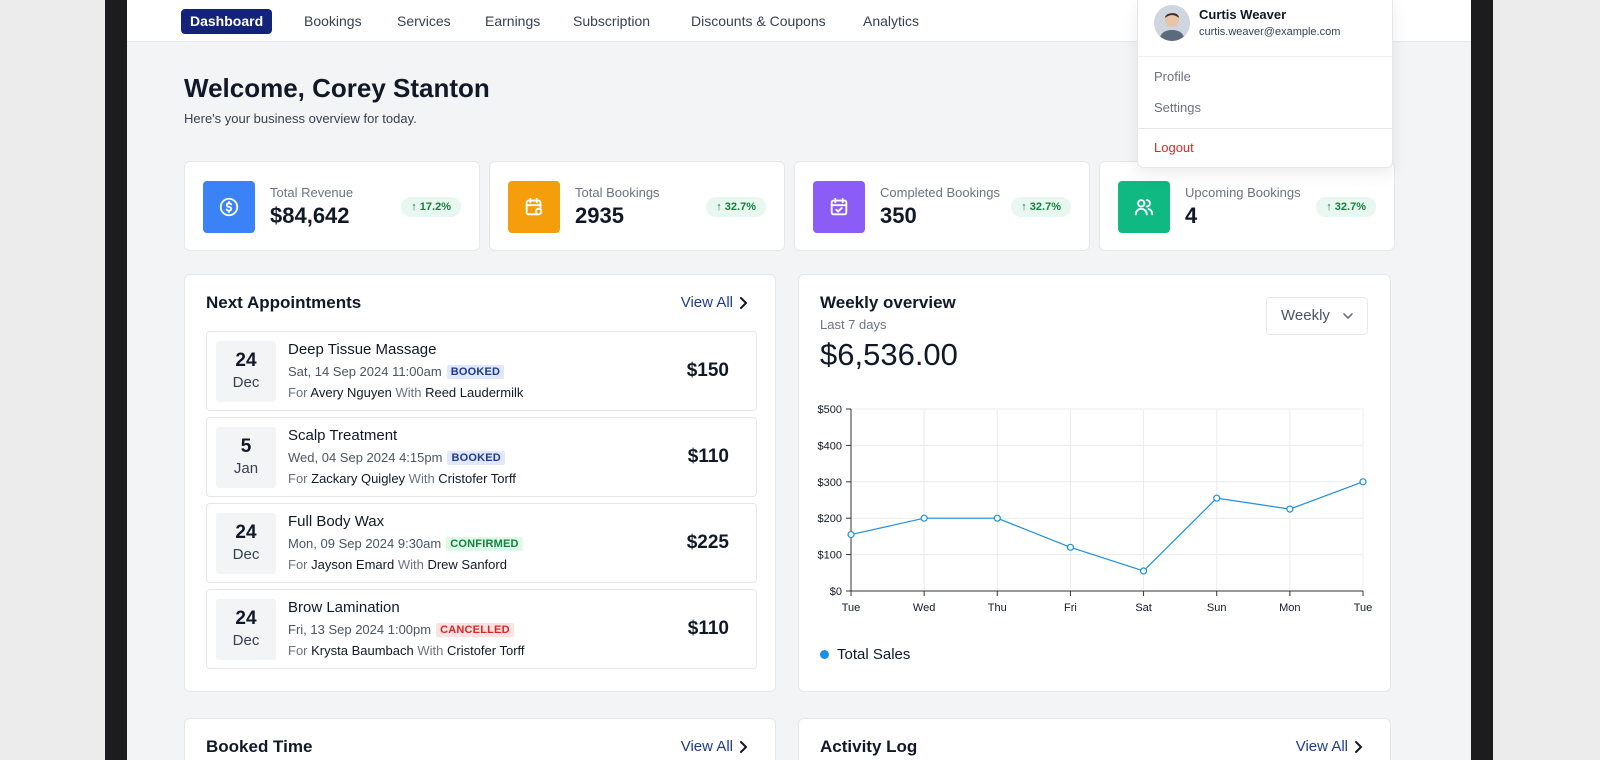 The image size is (1600, 760). What do you see at coordinates (1191, 215) in the screenshot?
I see `stat-value: 4` at bounding box center [1191, 215].